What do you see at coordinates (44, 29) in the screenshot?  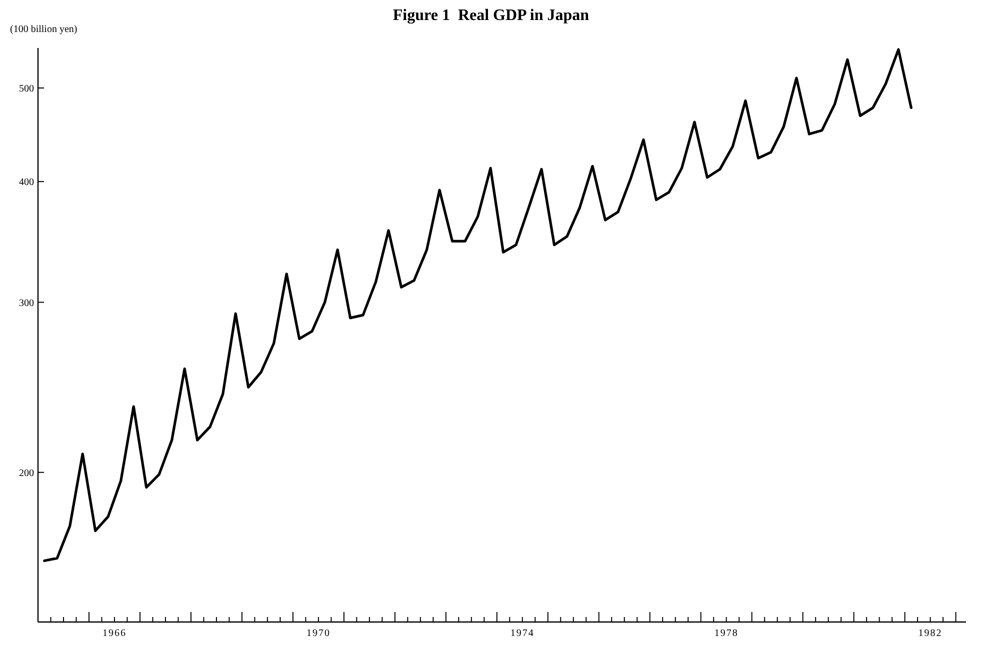 I see `y-axis-title: (100 billion yen)` at bounding box center [44, 29].